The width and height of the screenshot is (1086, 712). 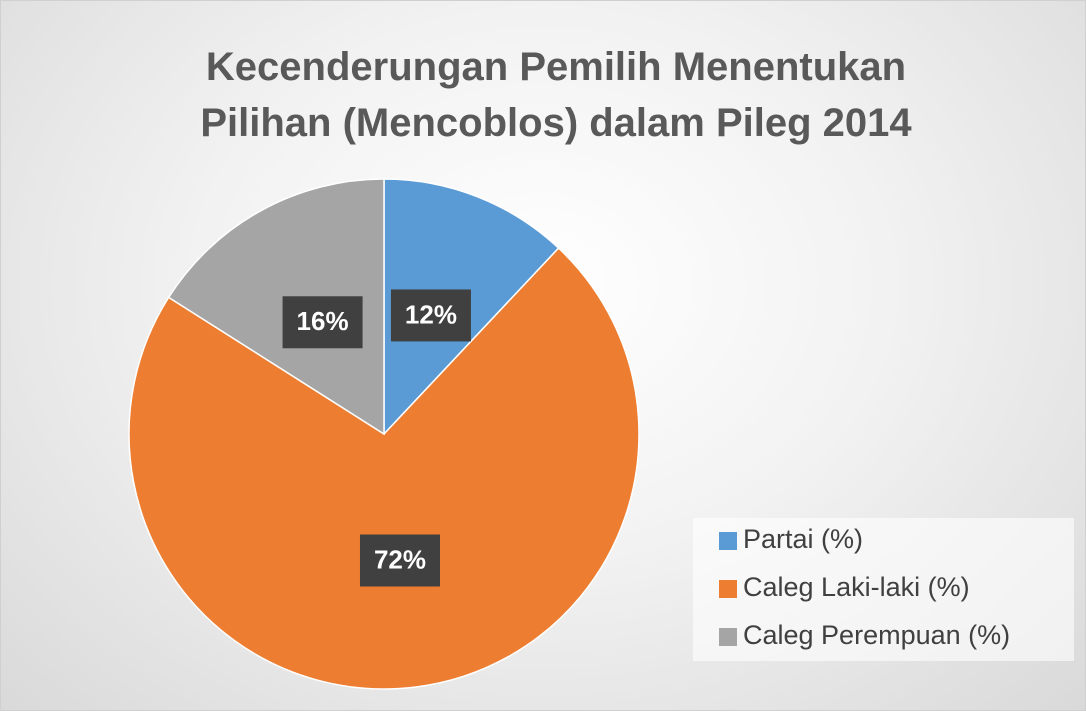 I want to click on value-label: 12%, so click(x=431, y=314).